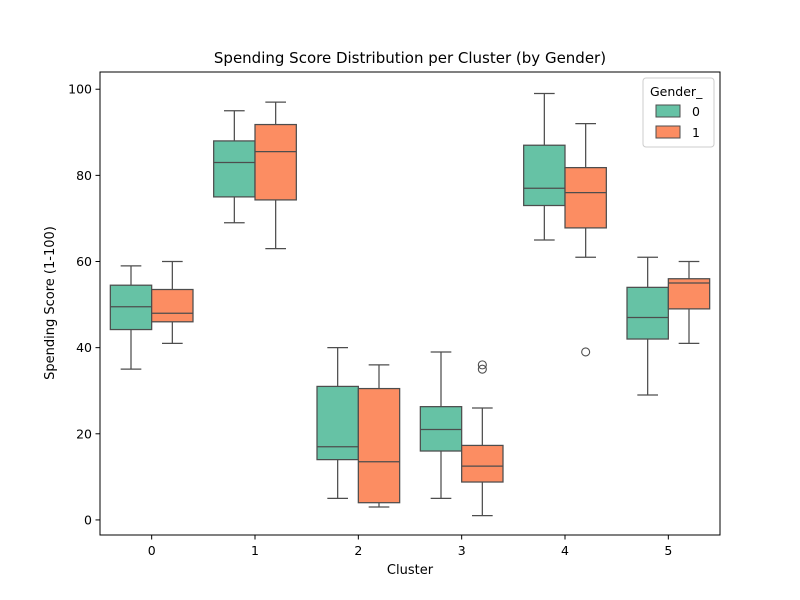 This screenshot has width=800, height=600. What do you see at coordinates (84, 175) in the screenshot?
I see `y-tick-label: 80` at bounding box center [84, 175].